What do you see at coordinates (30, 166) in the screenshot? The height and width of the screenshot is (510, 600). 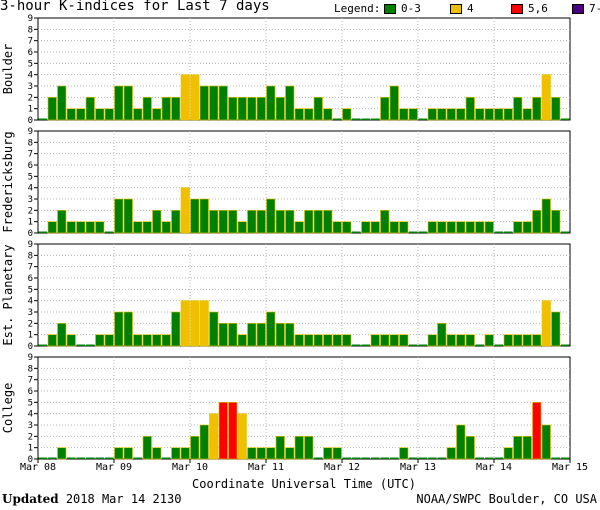 I see `y-tick-label: 6` at bounding box center [30, 166].